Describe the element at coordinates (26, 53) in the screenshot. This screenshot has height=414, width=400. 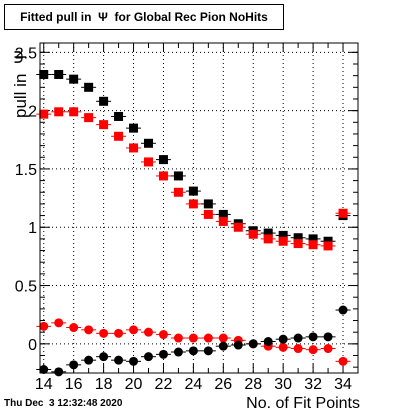
I see `y-tick-label: 2.5` at that location.